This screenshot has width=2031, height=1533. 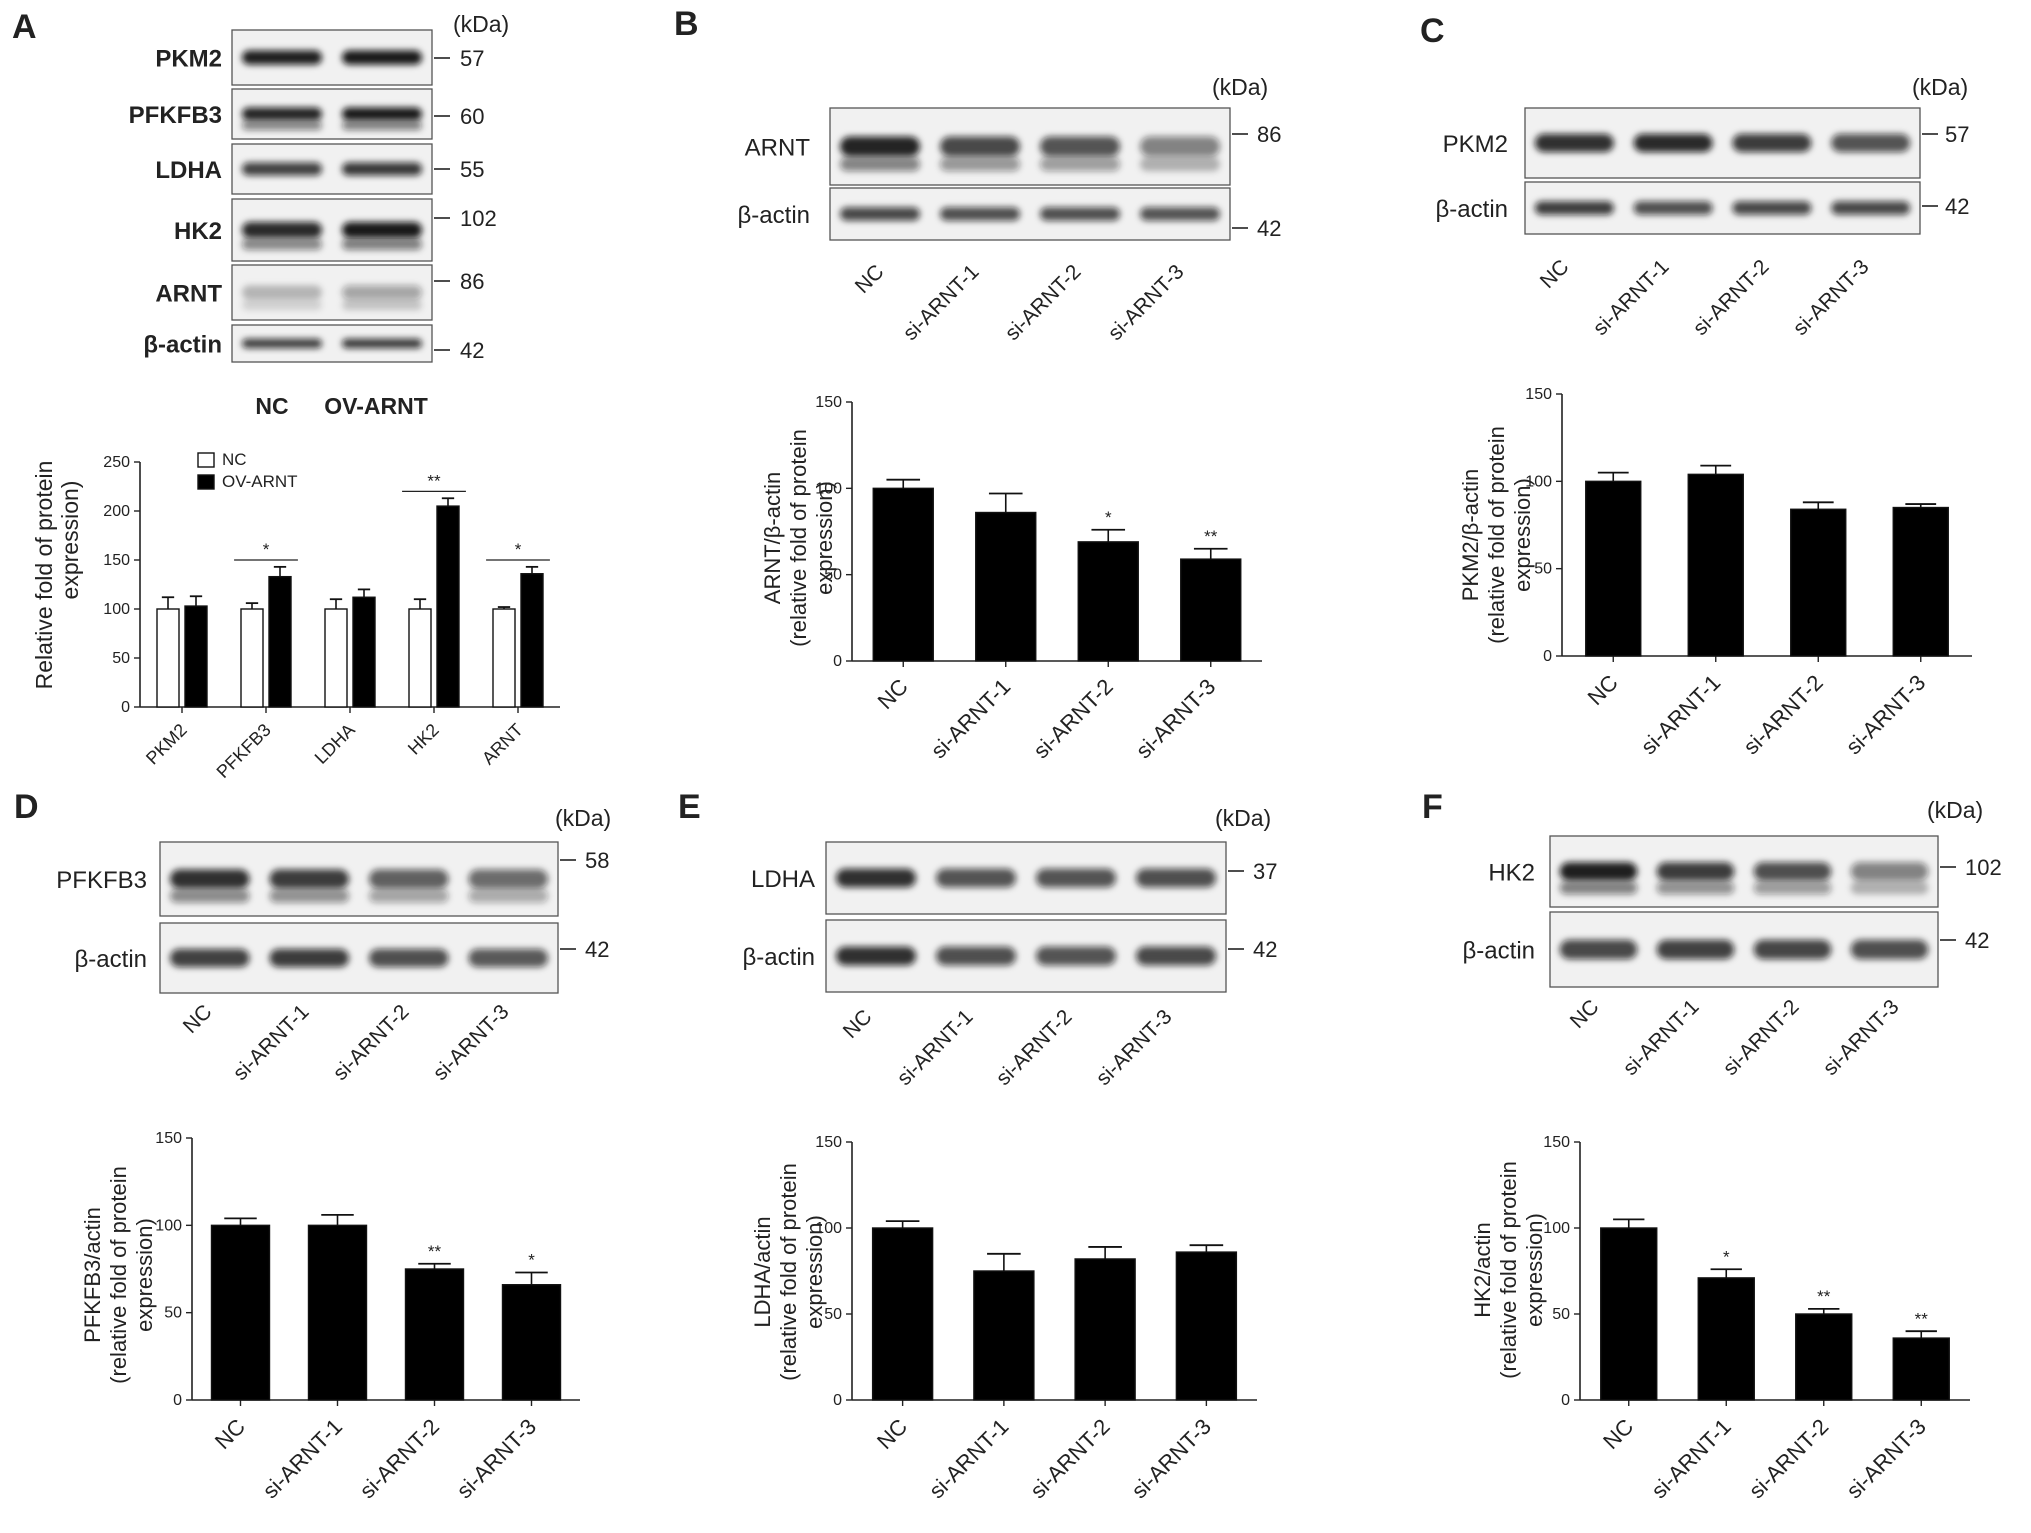 What do you see at coordinates (686, 24) in the screenshot?
I see `panel-letter: B` at bounding box center [686, 24].